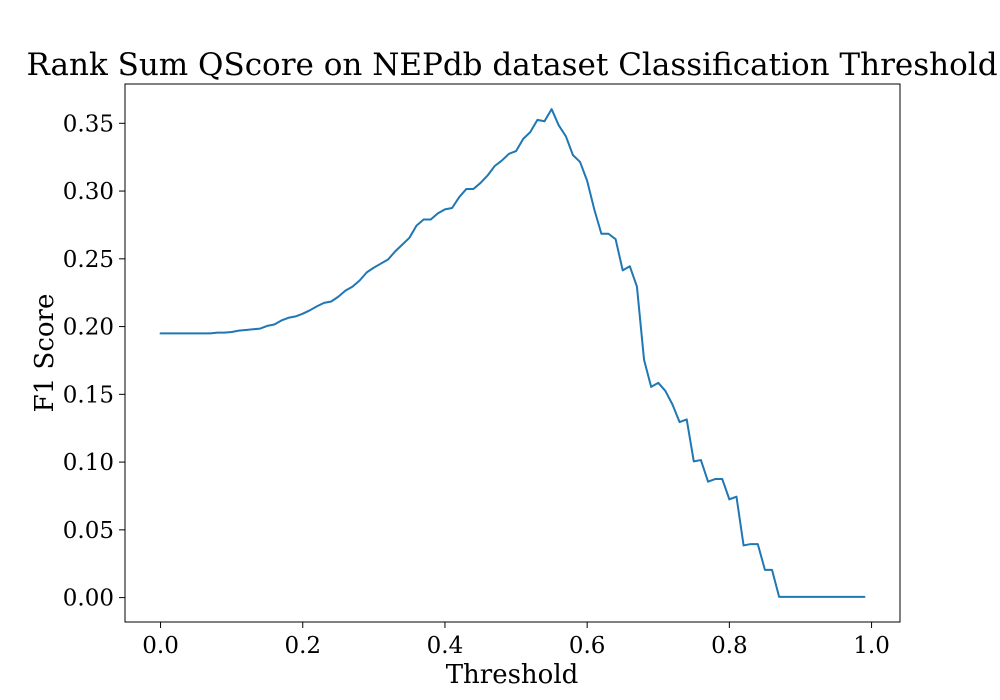 The height and width of the screenshot is (700, 1000). I want to click on y-axis-label: F1 Score, so click(45, 353).